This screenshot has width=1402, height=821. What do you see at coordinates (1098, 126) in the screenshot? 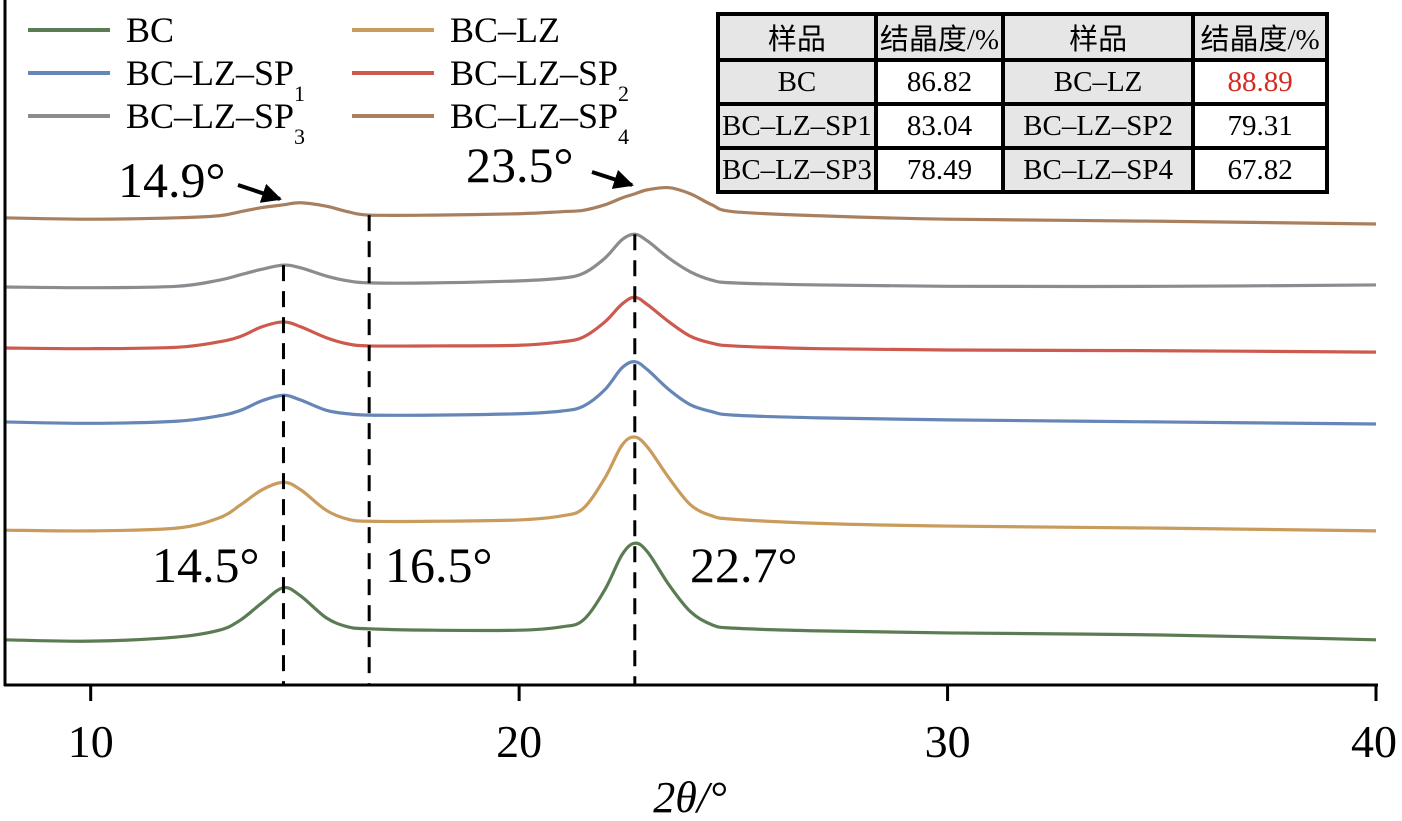
I see `cell-sample: BC–LZ–SP2` at bounding box center [1098, 126].